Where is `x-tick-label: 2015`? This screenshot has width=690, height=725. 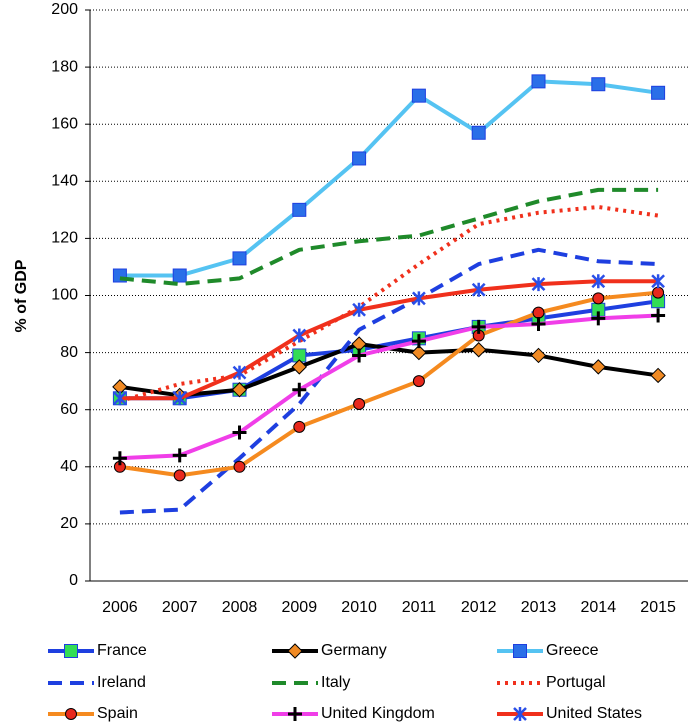 x-tick-label: 2015 is located at coordinates (658, 607).